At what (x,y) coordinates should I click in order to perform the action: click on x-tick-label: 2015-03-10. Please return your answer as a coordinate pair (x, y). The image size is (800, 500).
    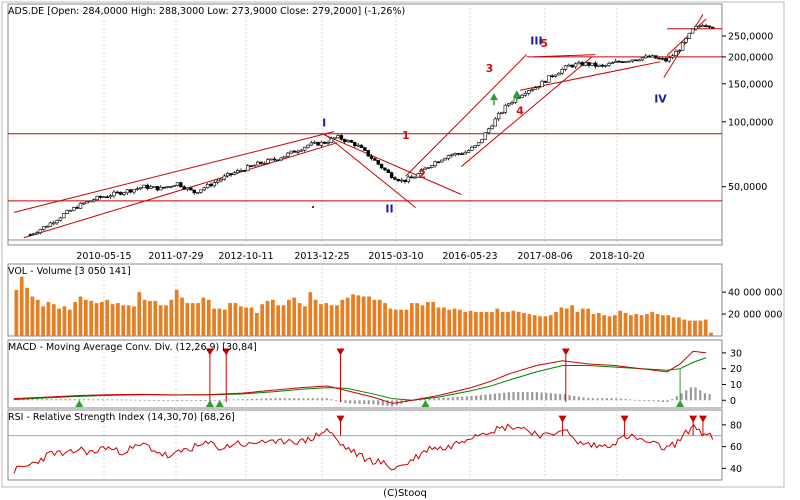
    Looking at the image, I should click on (395, 256).